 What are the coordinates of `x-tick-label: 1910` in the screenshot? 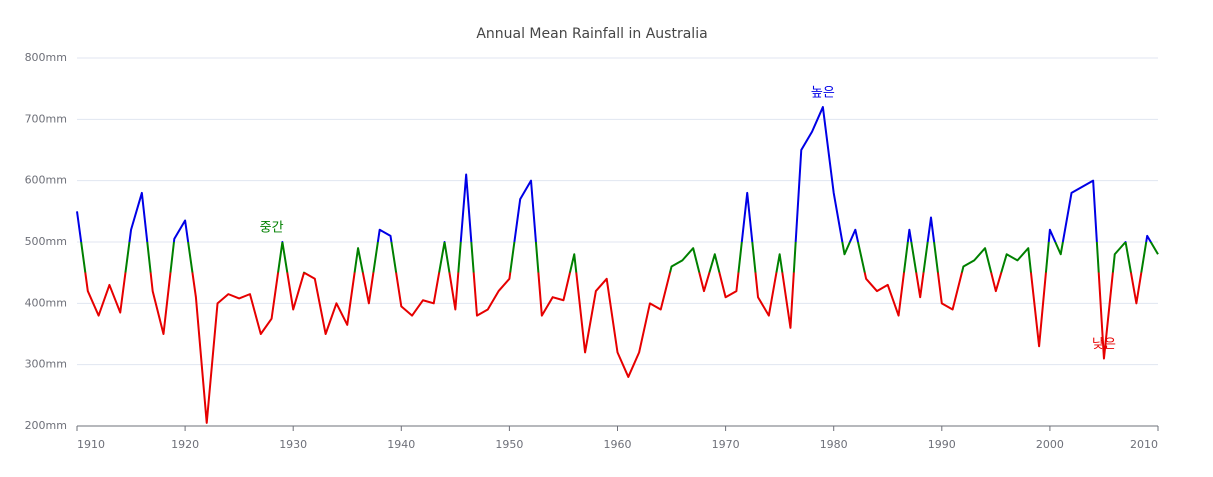 It's located at (91, 444).